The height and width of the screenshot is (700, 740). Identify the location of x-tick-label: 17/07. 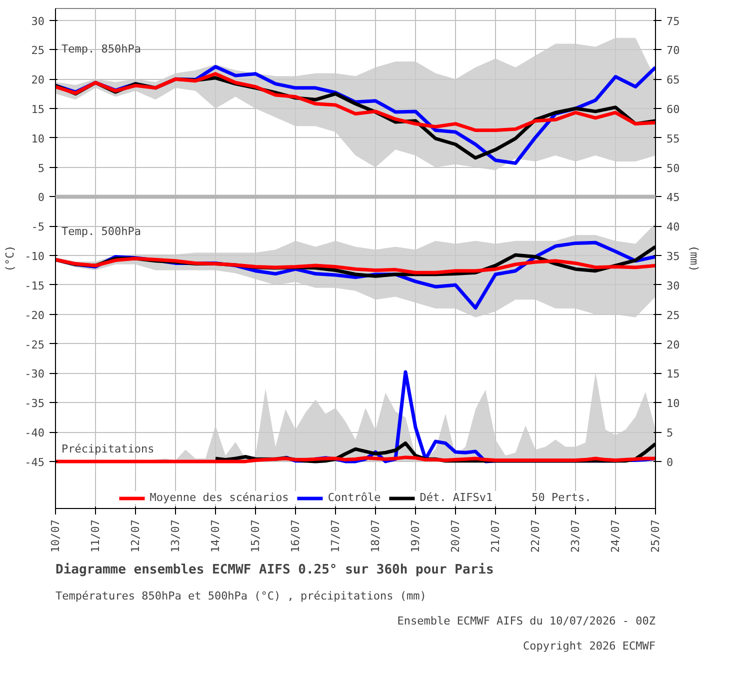
(335, 536).